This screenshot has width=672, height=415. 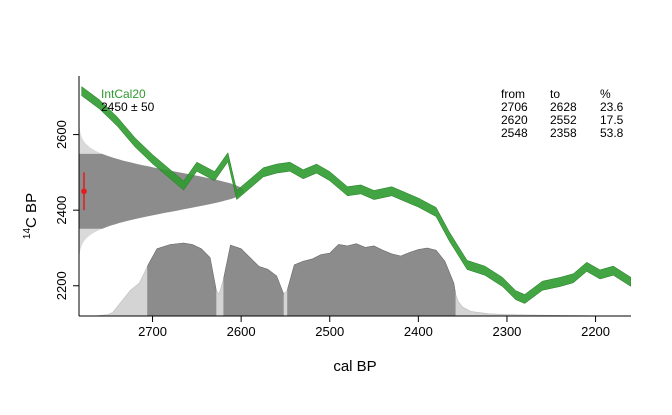 I want to click on hpd-row-to: 2552, so click(x=563, y=120).